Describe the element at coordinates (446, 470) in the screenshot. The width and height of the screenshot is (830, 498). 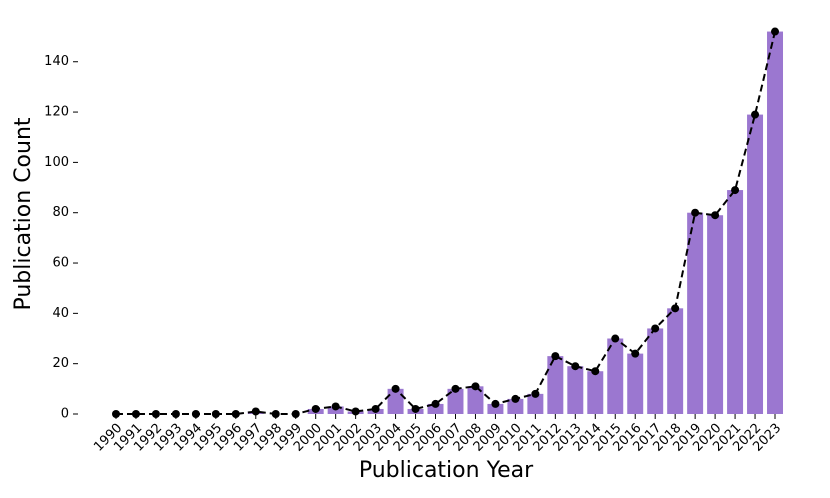
I see `x-axis-title: Publication Year` at that location.